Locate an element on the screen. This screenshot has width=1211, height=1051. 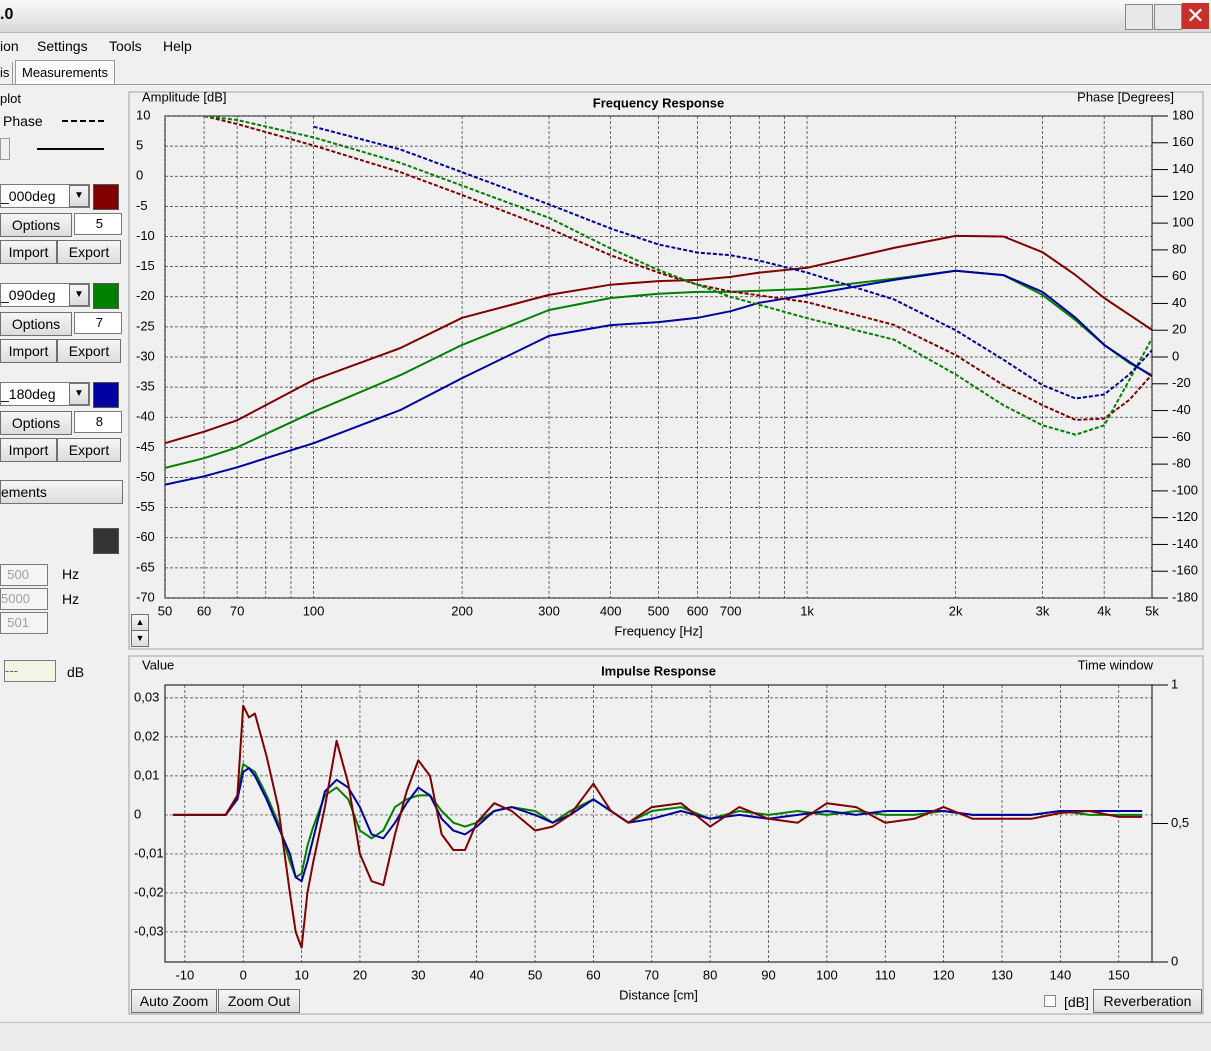
y2-tick-label: -160 is located at coordinates (1185, 570).